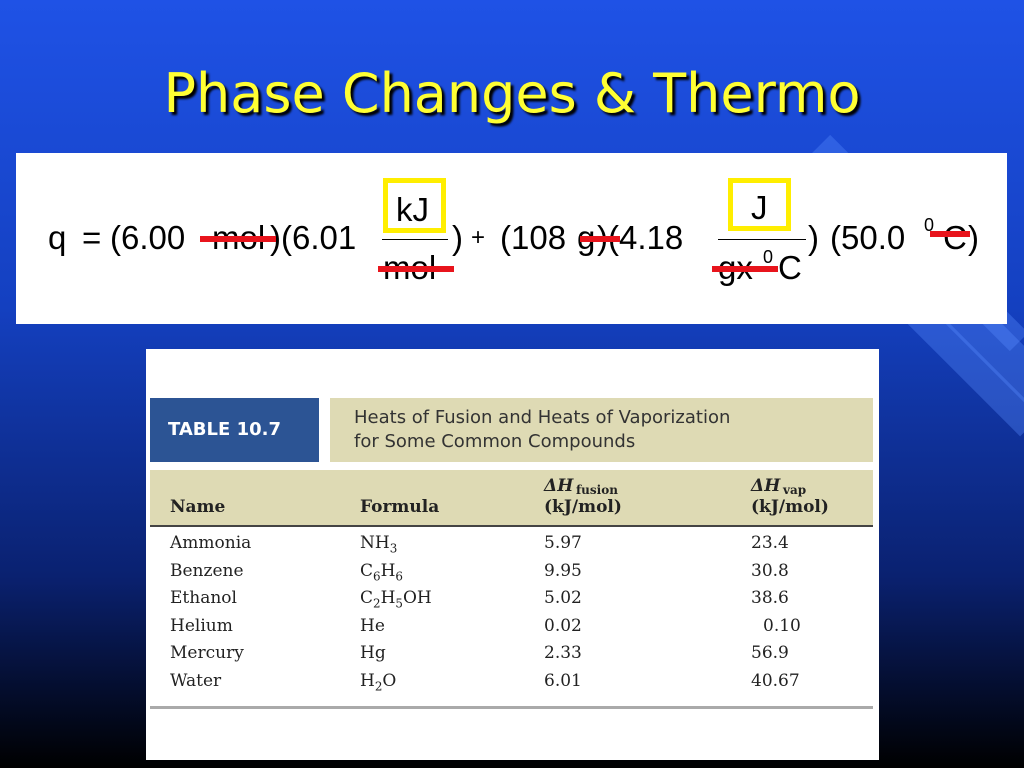 This screenshot has height=768, width=1024. Describe the element at coordinates (196, 680) in the screenshot. I see `cell: Water` at that location.